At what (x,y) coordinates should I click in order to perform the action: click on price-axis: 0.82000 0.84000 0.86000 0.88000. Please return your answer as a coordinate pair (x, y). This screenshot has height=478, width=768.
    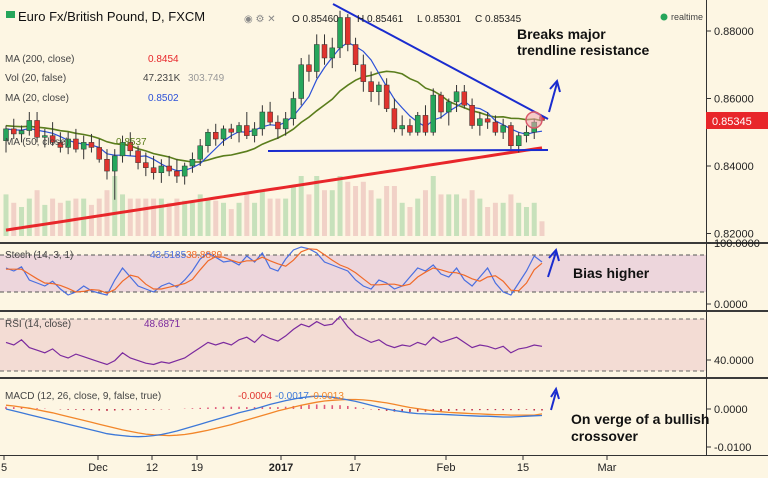
    Looking at the image, I should click on (730, 133).